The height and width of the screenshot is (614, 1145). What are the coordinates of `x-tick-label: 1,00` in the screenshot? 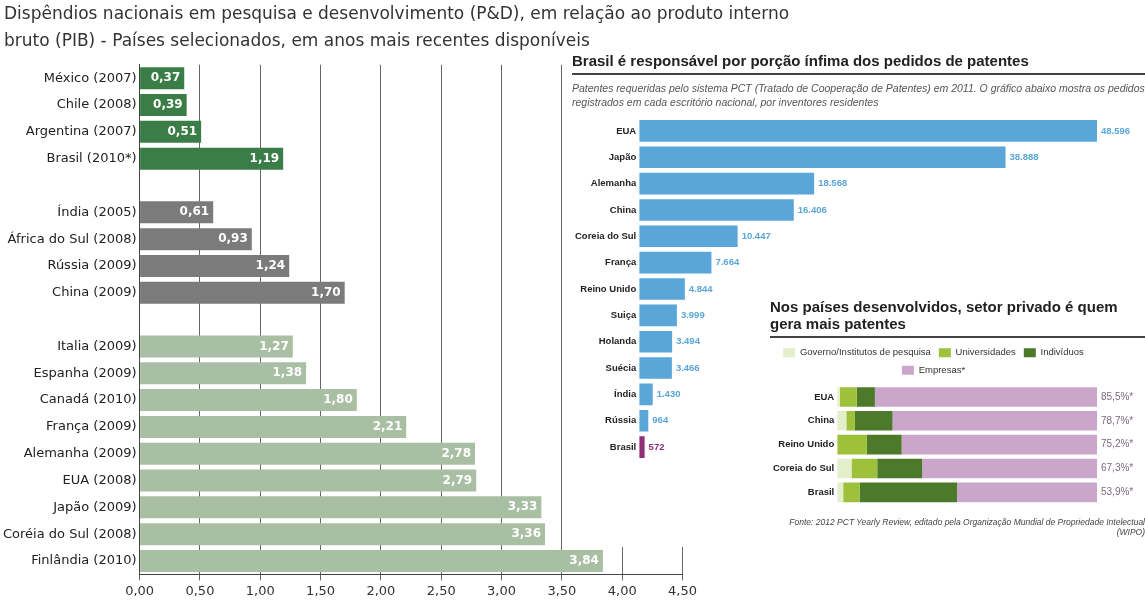 It's located at (260, 590).